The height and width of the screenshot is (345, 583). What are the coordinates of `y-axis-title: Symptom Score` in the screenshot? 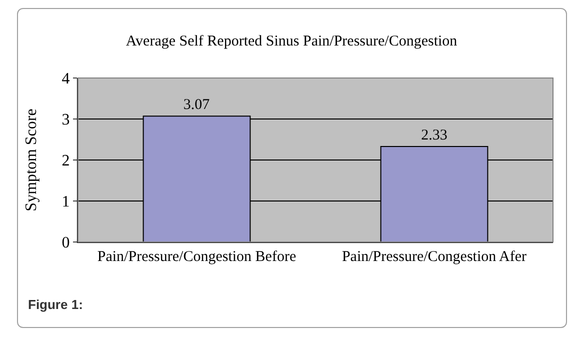 It's located at (31, 160).